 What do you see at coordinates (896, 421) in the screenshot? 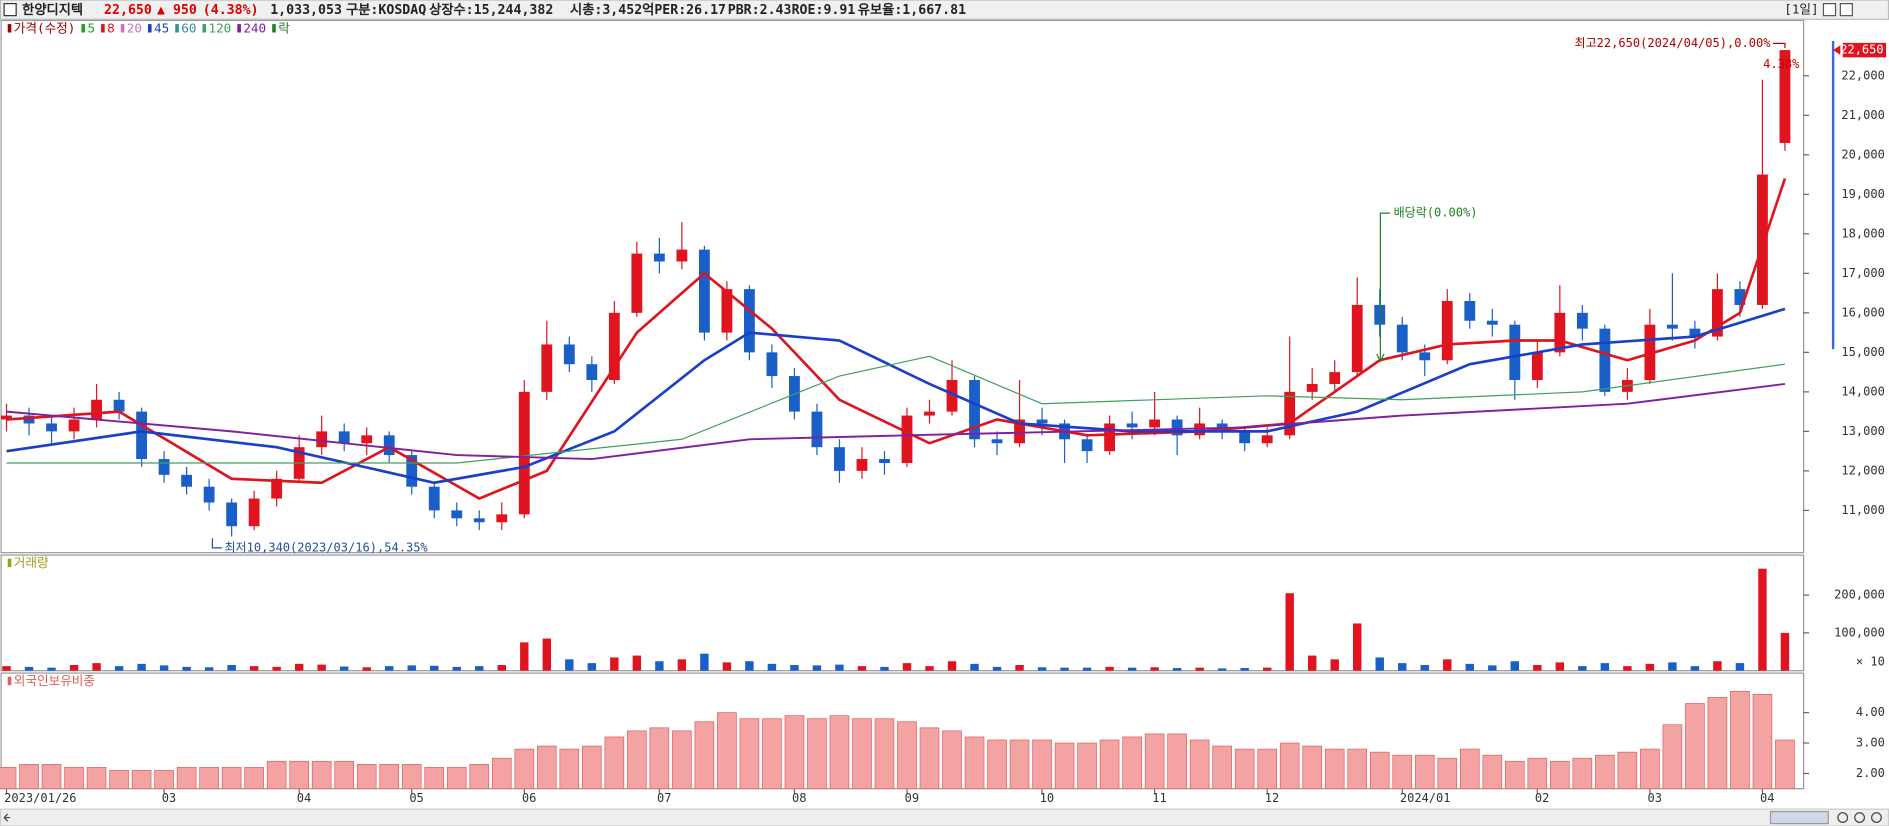
I see `moving-average` at bounding box center [896, 421].